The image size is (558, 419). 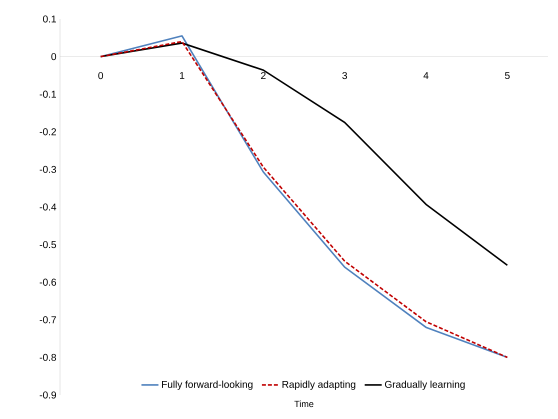 I want to click on x-tick-label: 4, so click(x=425, y=75).